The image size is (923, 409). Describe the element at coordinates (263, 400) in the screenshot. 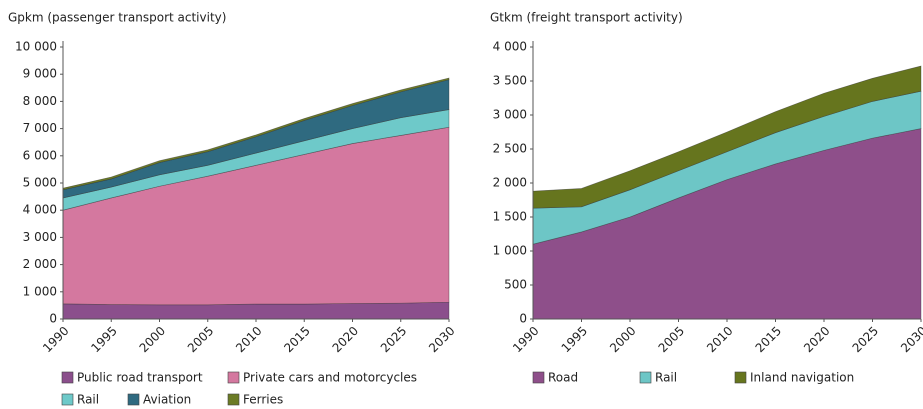

I see `legend-label: Ferries` at that location.